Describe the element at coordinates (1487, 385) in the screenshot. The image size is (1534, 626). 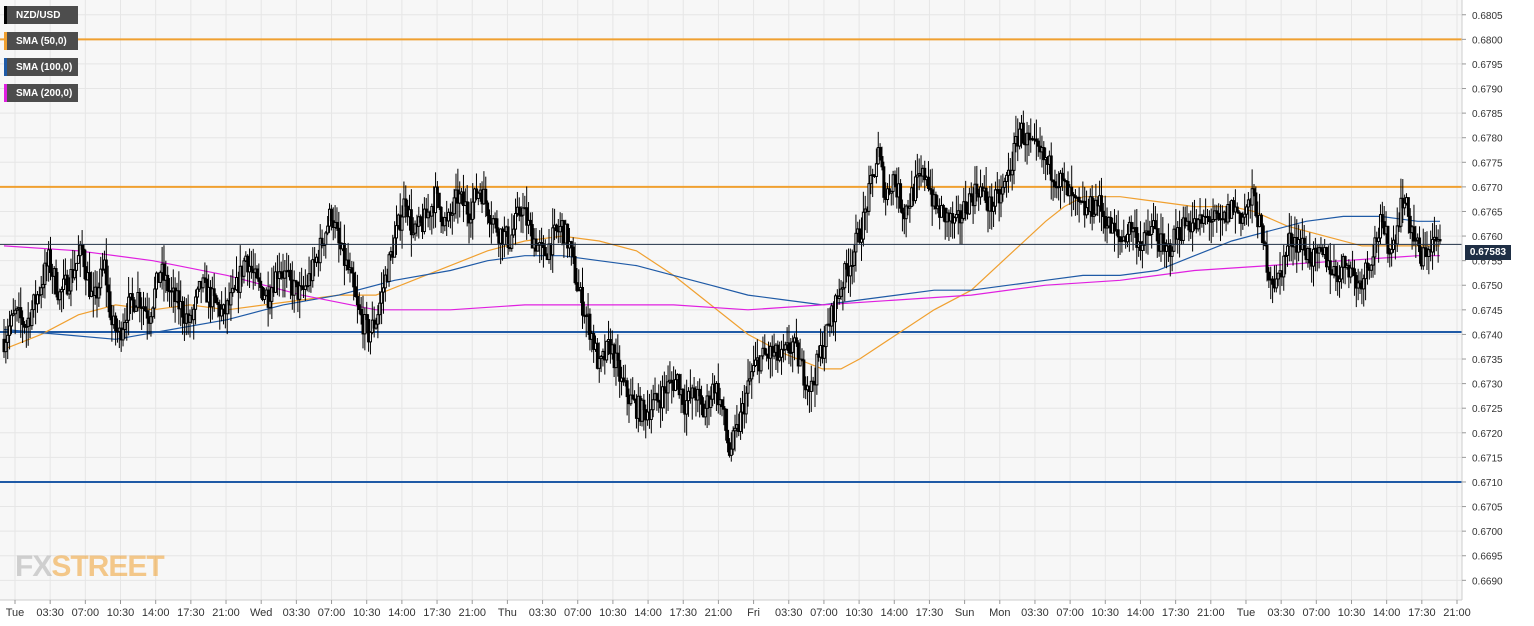
I see `y-tick-label: 0.6730` at that location.